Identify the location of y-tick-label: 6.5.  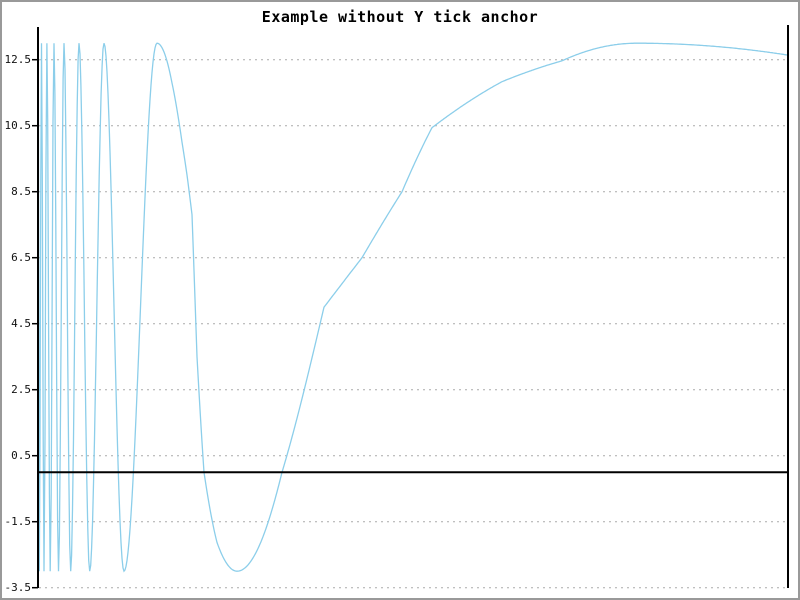
(21, 257).